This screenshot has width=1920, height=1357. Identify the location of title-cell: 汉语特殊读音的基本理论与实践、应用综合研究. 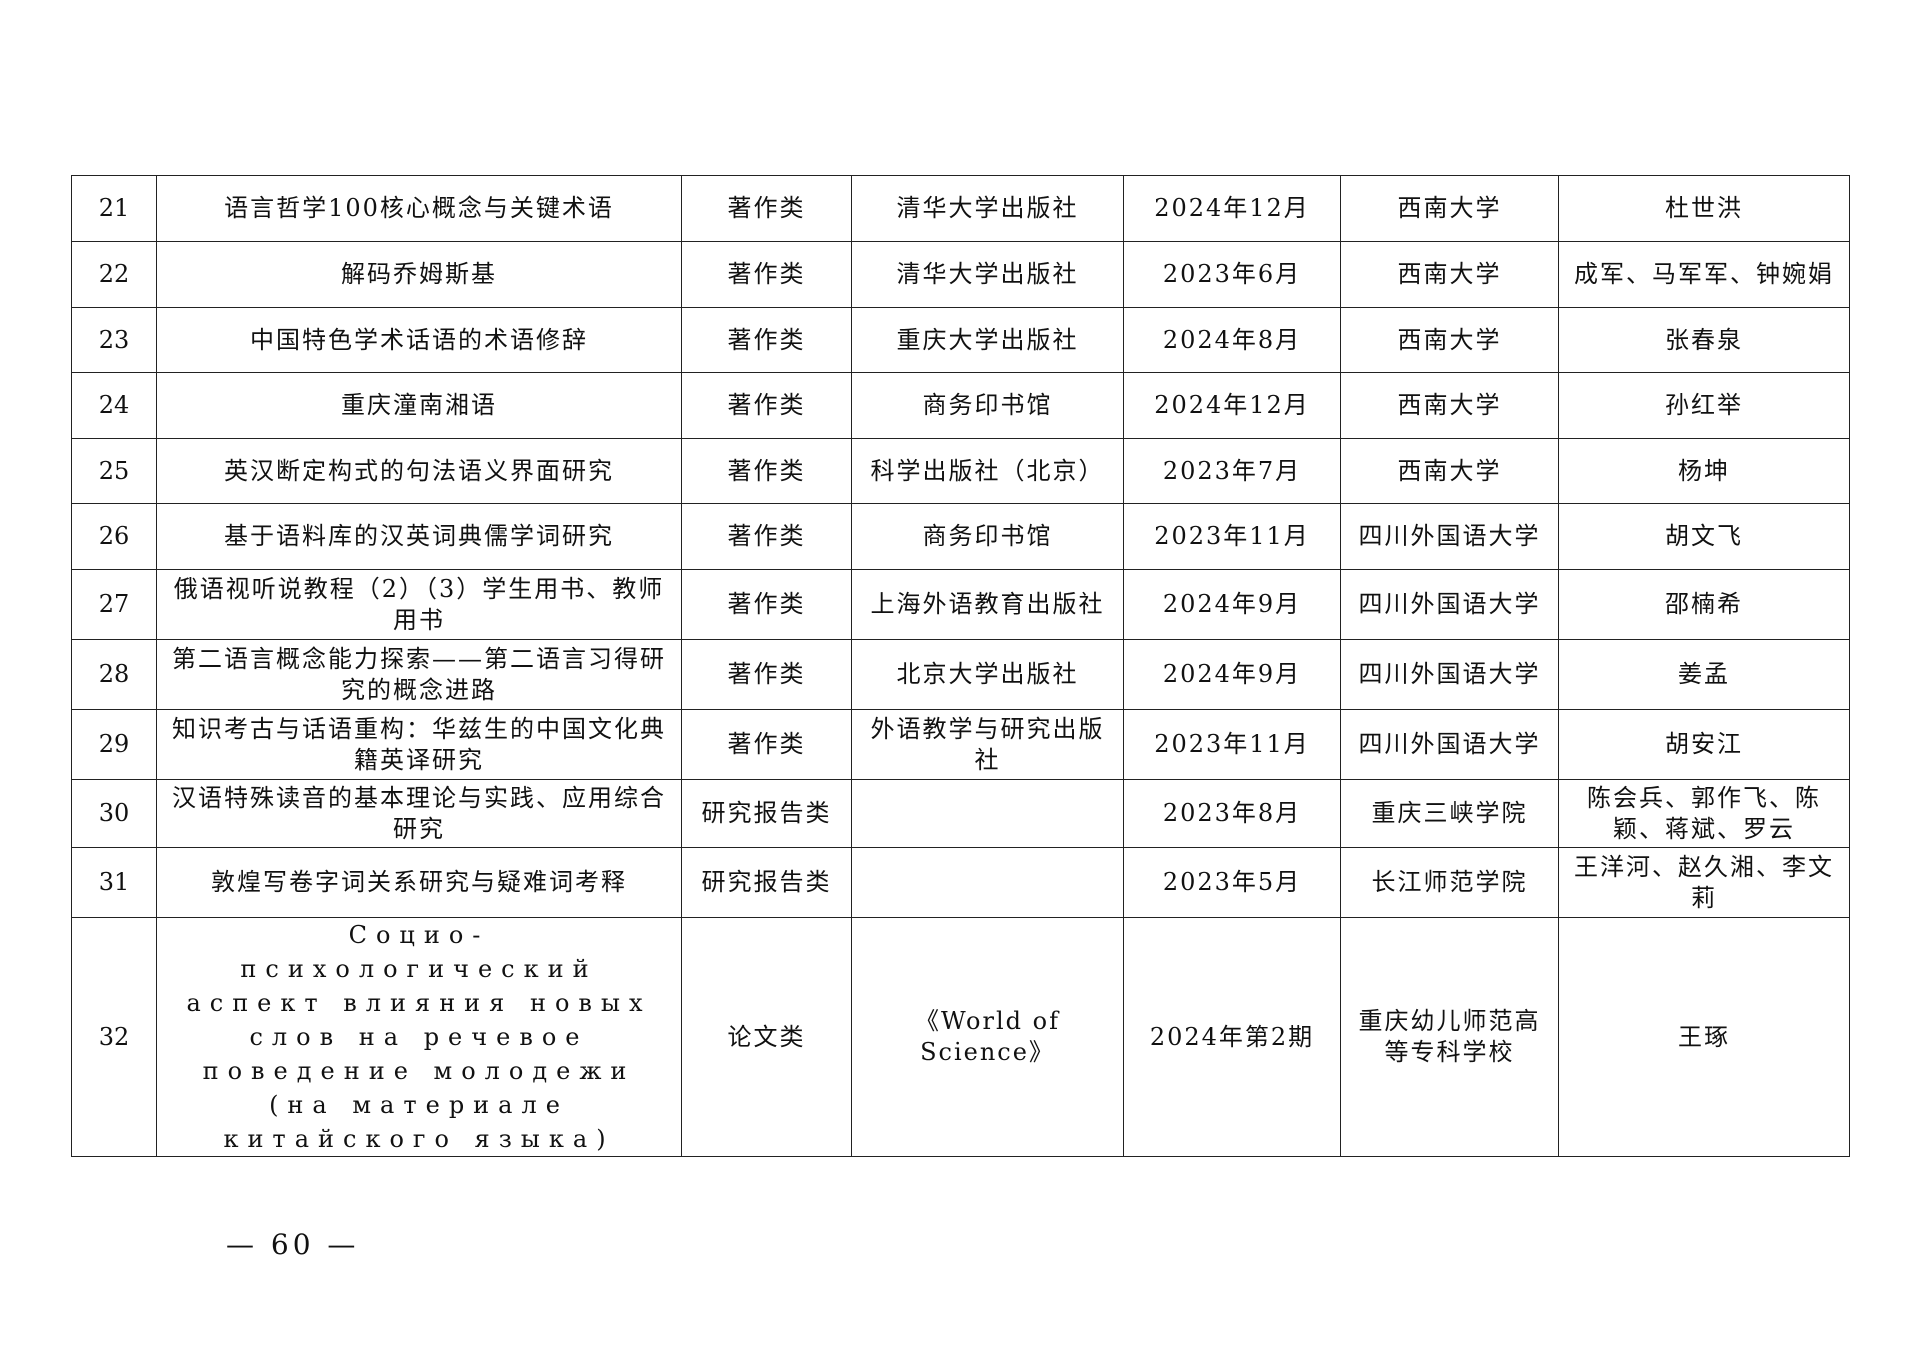
(419, 813).